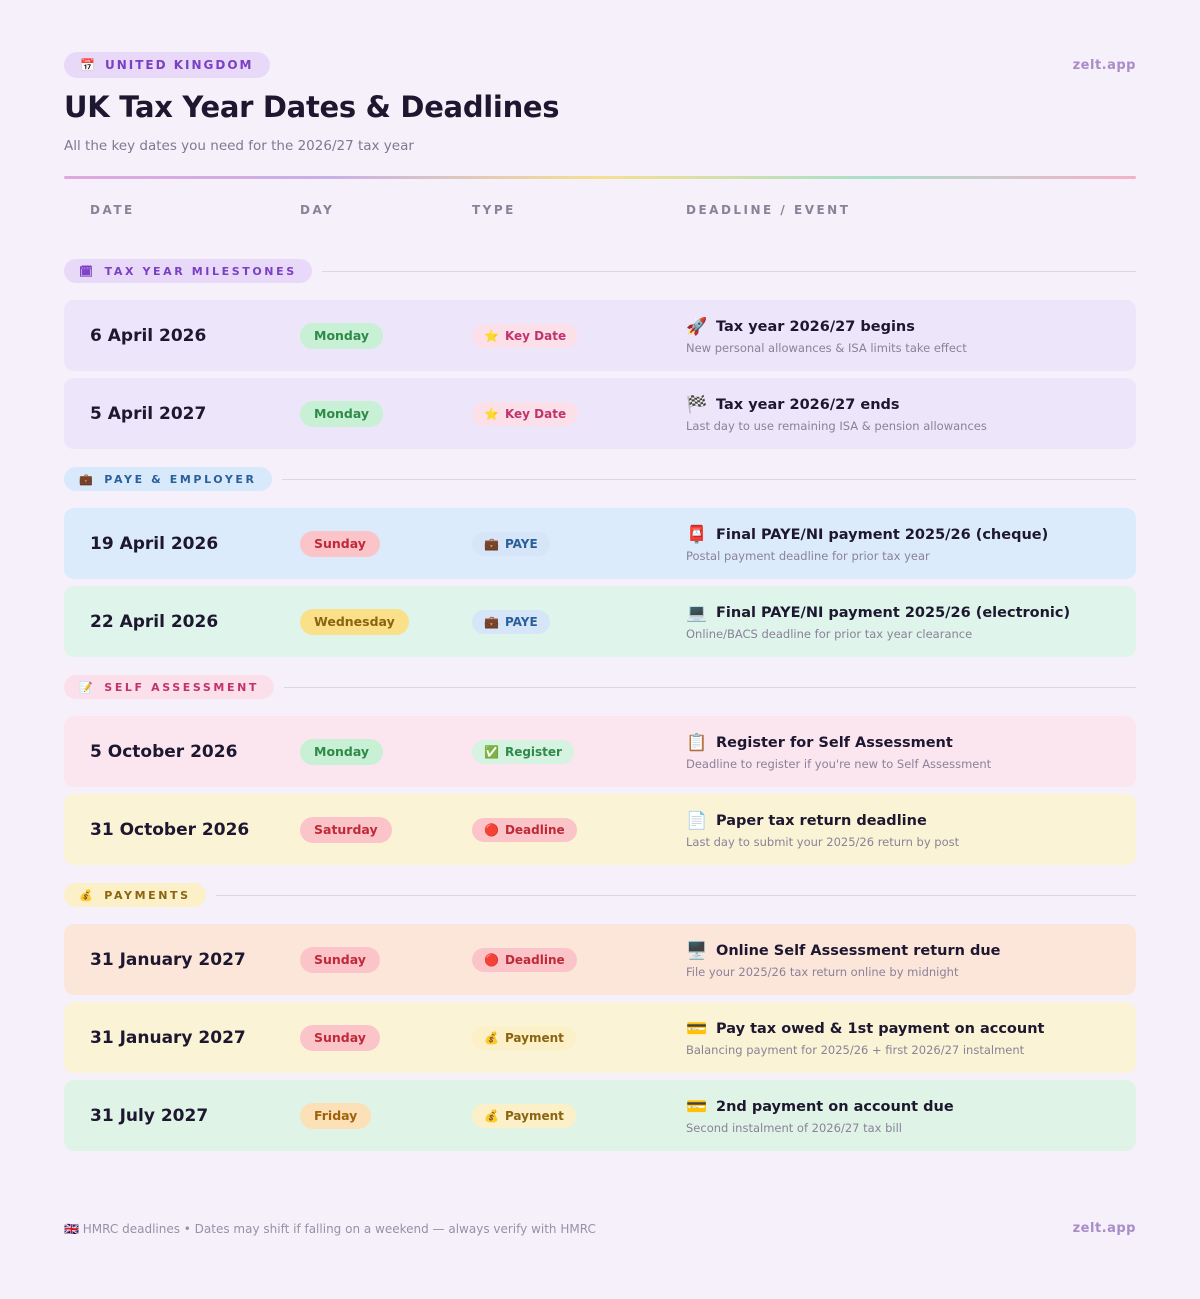  What do you see at coordinates (697, 404) in the screenshot?
I see `event-icon: 🏁` at bounding box center [697, 404].